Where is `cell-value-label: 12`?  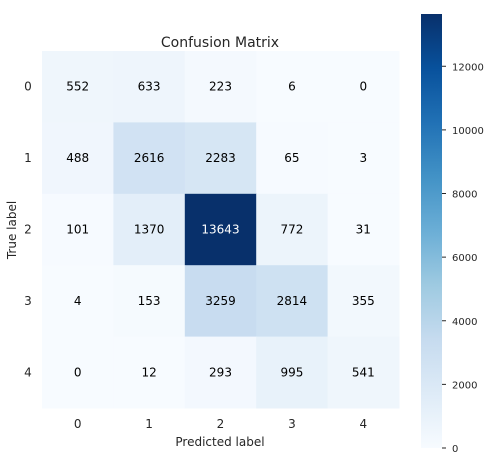 cell-value-label: 12 is located at coordinates (148, 372).